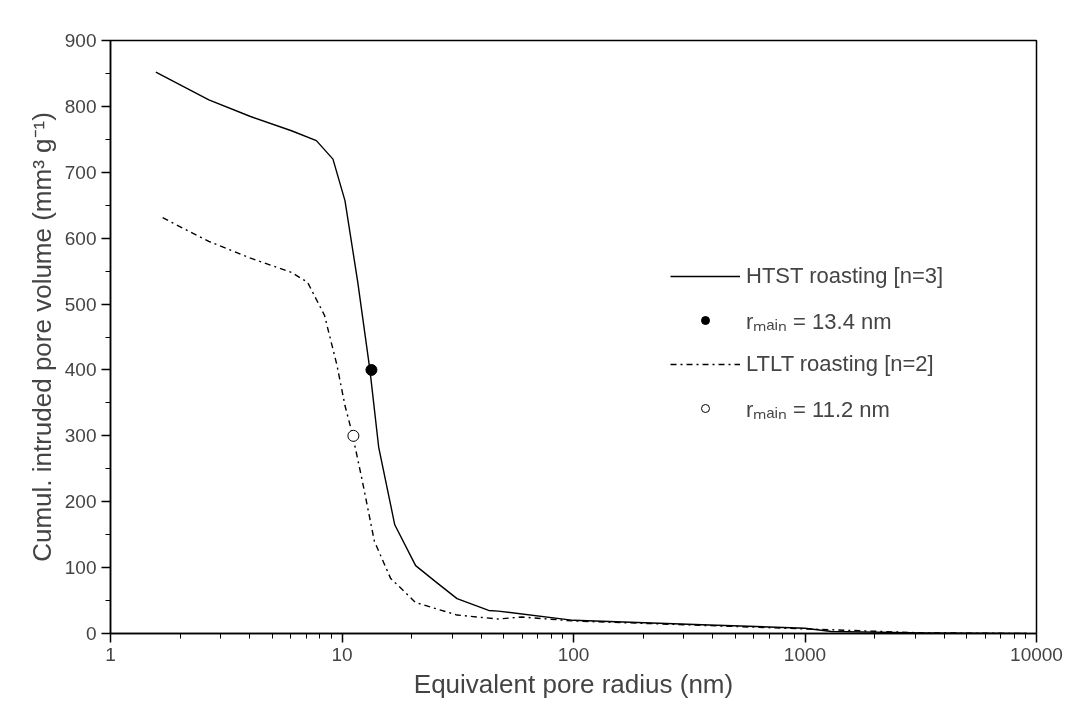  I want to click on y-tick-label: 400, so click(80, 370).